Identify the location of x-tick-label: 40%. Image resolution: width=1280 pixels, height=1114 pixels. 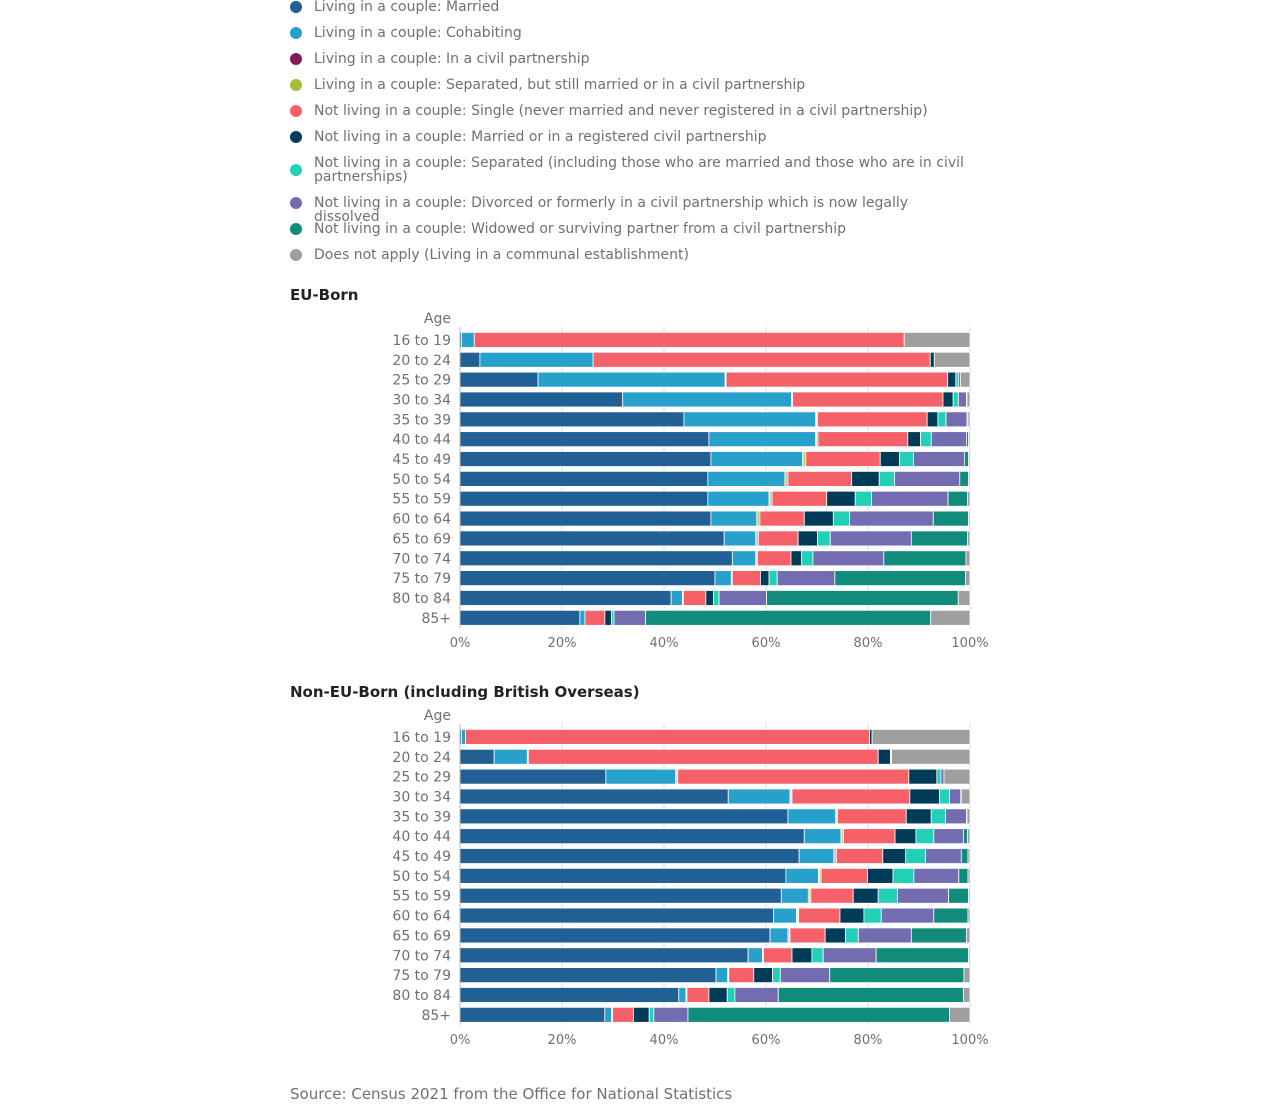
(664, 1040).